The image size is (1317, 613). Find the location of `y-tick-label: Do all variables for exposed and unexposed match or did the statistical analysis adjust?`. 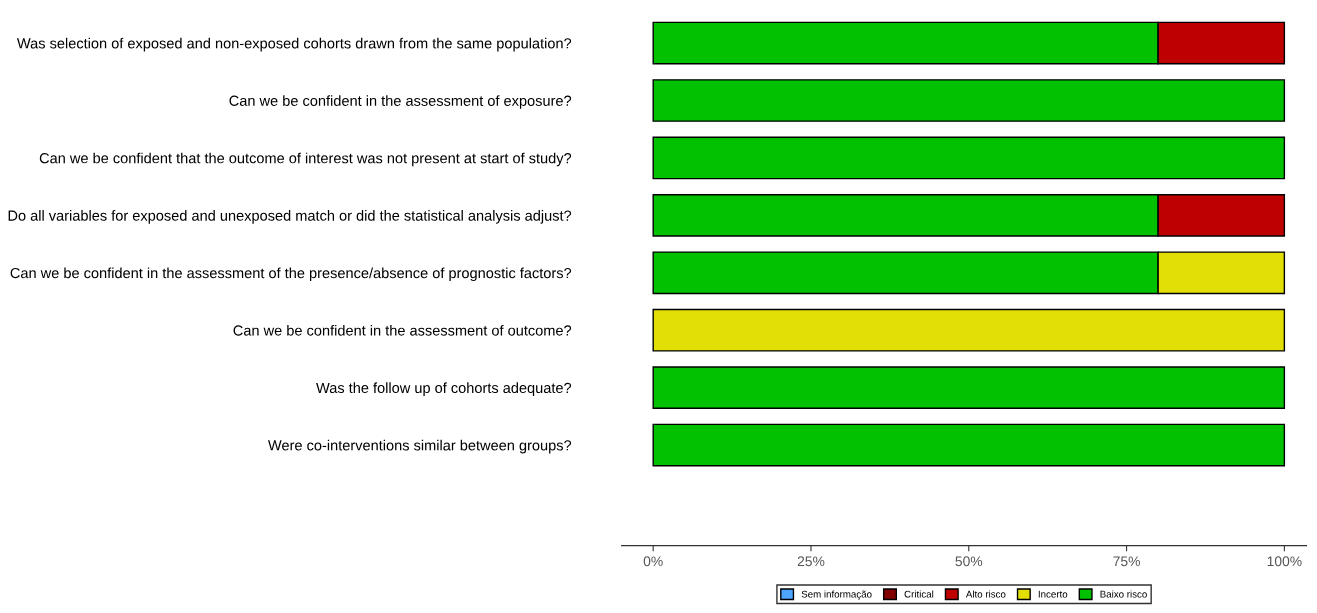

y-tick-label: Do all variables for exposed and unexposed match or did the statistical analysis adjust? is located at coordinates (290, 217).